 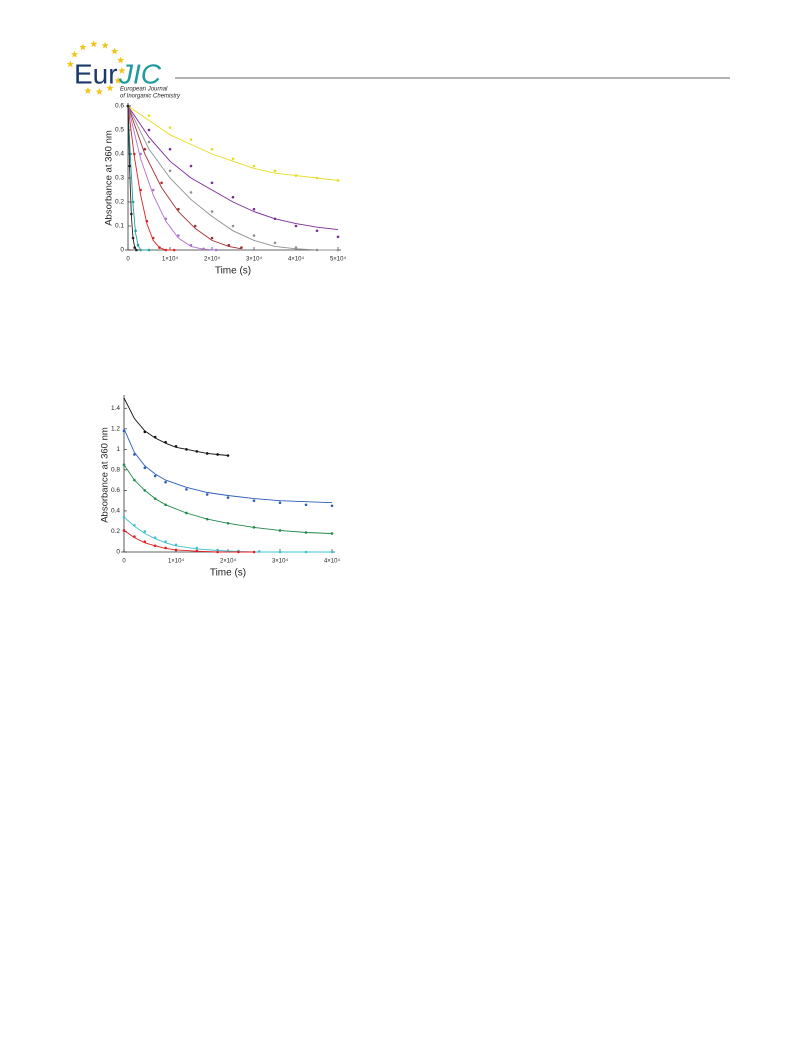 What do you see at coordinates (119, 130) in the screenshot?
I see `y-tick-label: 0.5` at bounding box center [119, 130].